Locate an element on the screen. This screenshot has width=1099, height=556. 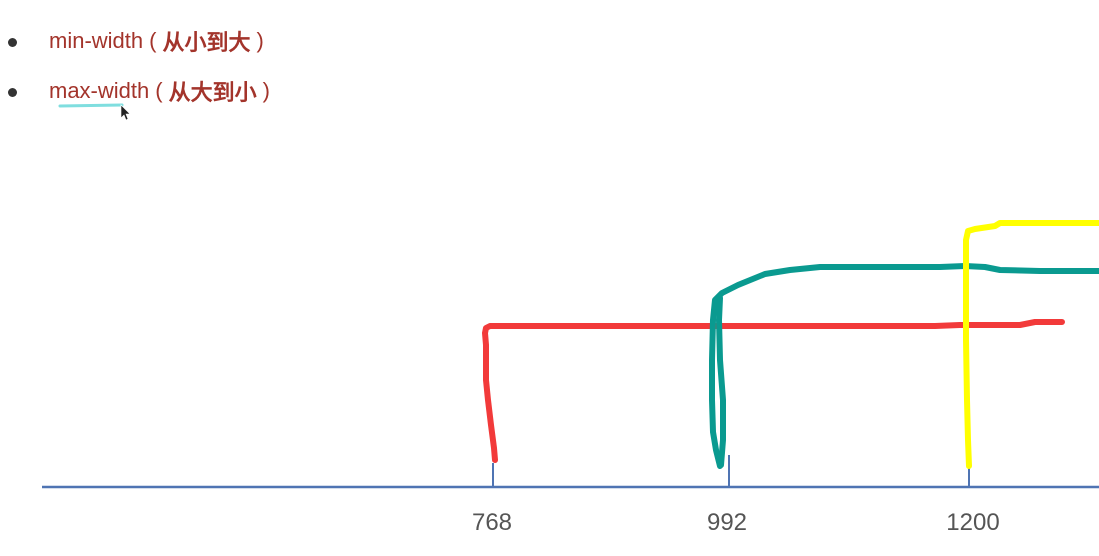
yellow-range-stroke is located at coordinates (1031, 344).